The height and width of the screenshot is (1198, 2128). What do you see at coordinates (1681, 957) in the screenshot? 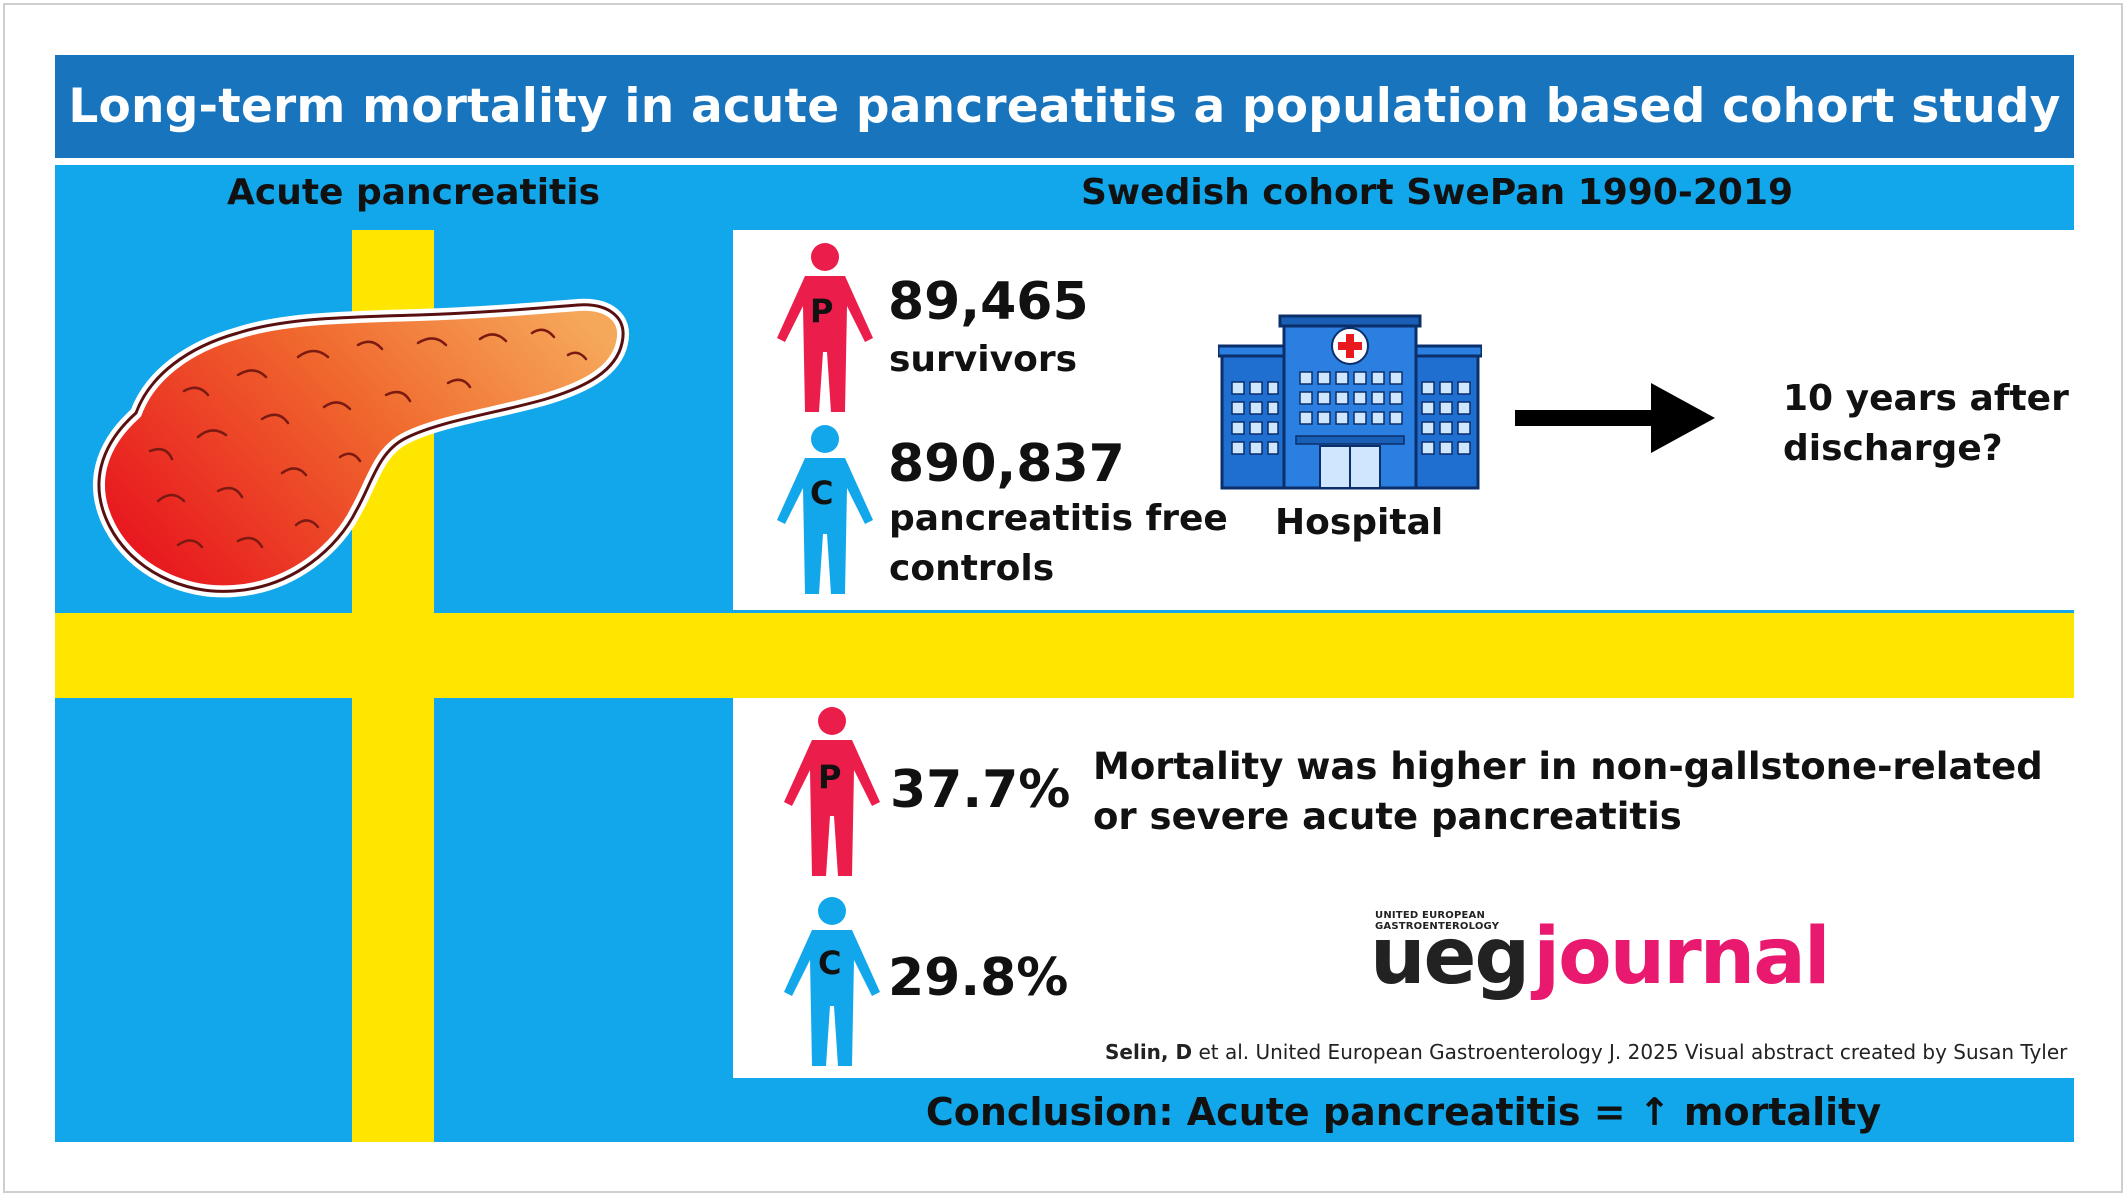
I see `journal-logo-word: journal` at bounding box center [1681, 957].